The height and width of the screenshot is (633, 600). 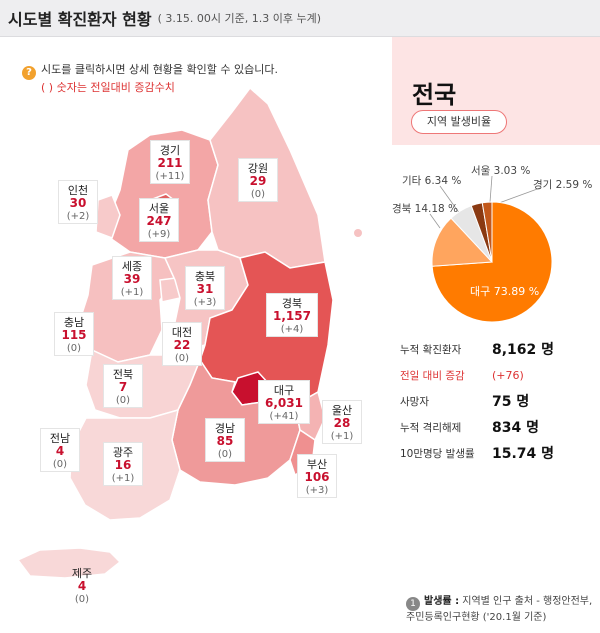 I want to click on region-name: 대구, so click(x=284, y=390).